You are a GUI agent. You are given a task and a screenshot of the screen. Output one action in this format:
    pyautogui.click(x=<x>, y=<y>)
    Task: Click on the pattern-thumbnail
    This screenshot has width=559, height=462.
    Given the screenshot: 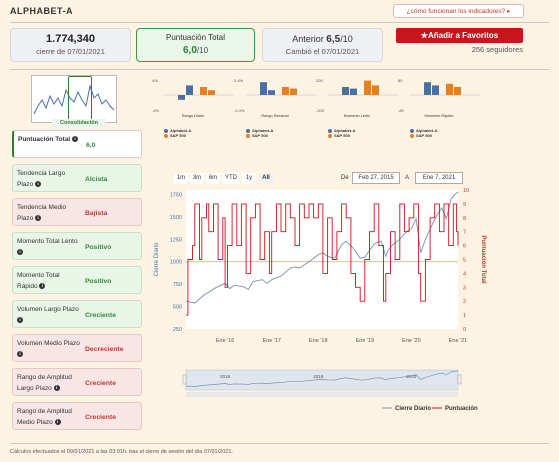 What is the action you would take?
    pyautogui.click(x=74, y=99)
    